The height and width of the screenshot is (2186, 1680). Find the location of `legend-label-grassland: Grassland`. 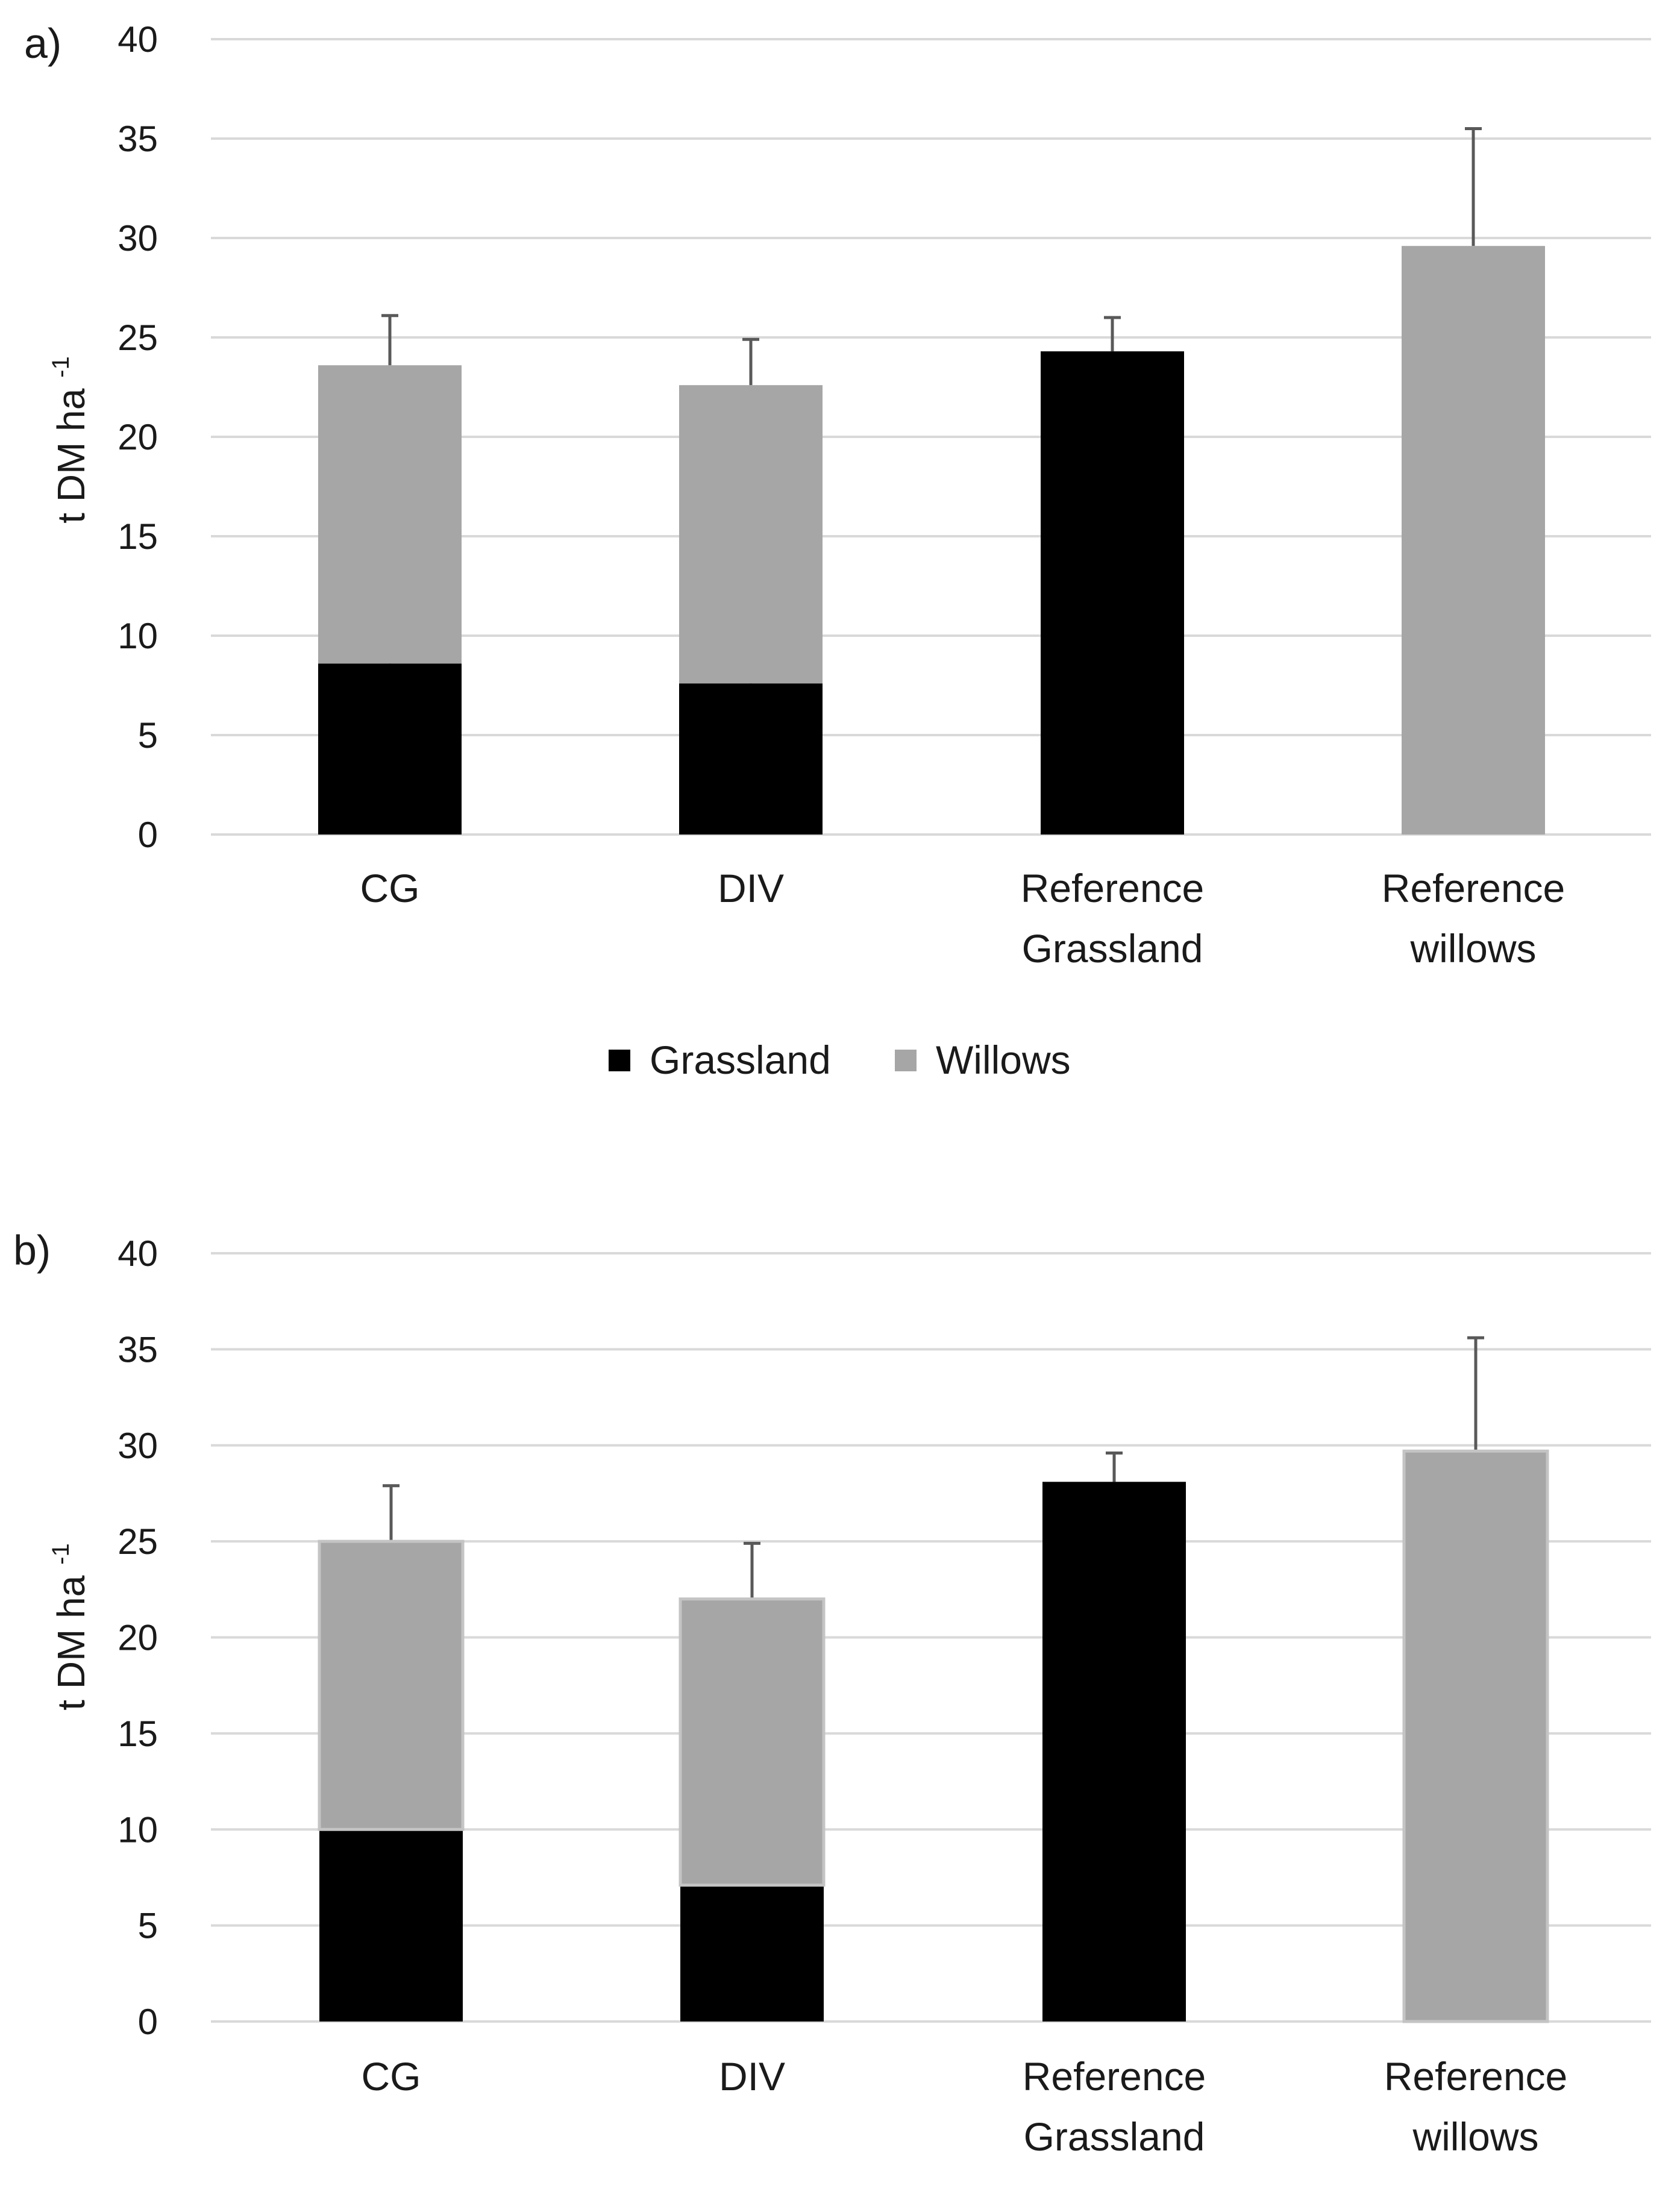

legend-label-grassland: Grassland is located at coordinates (740, 1060).